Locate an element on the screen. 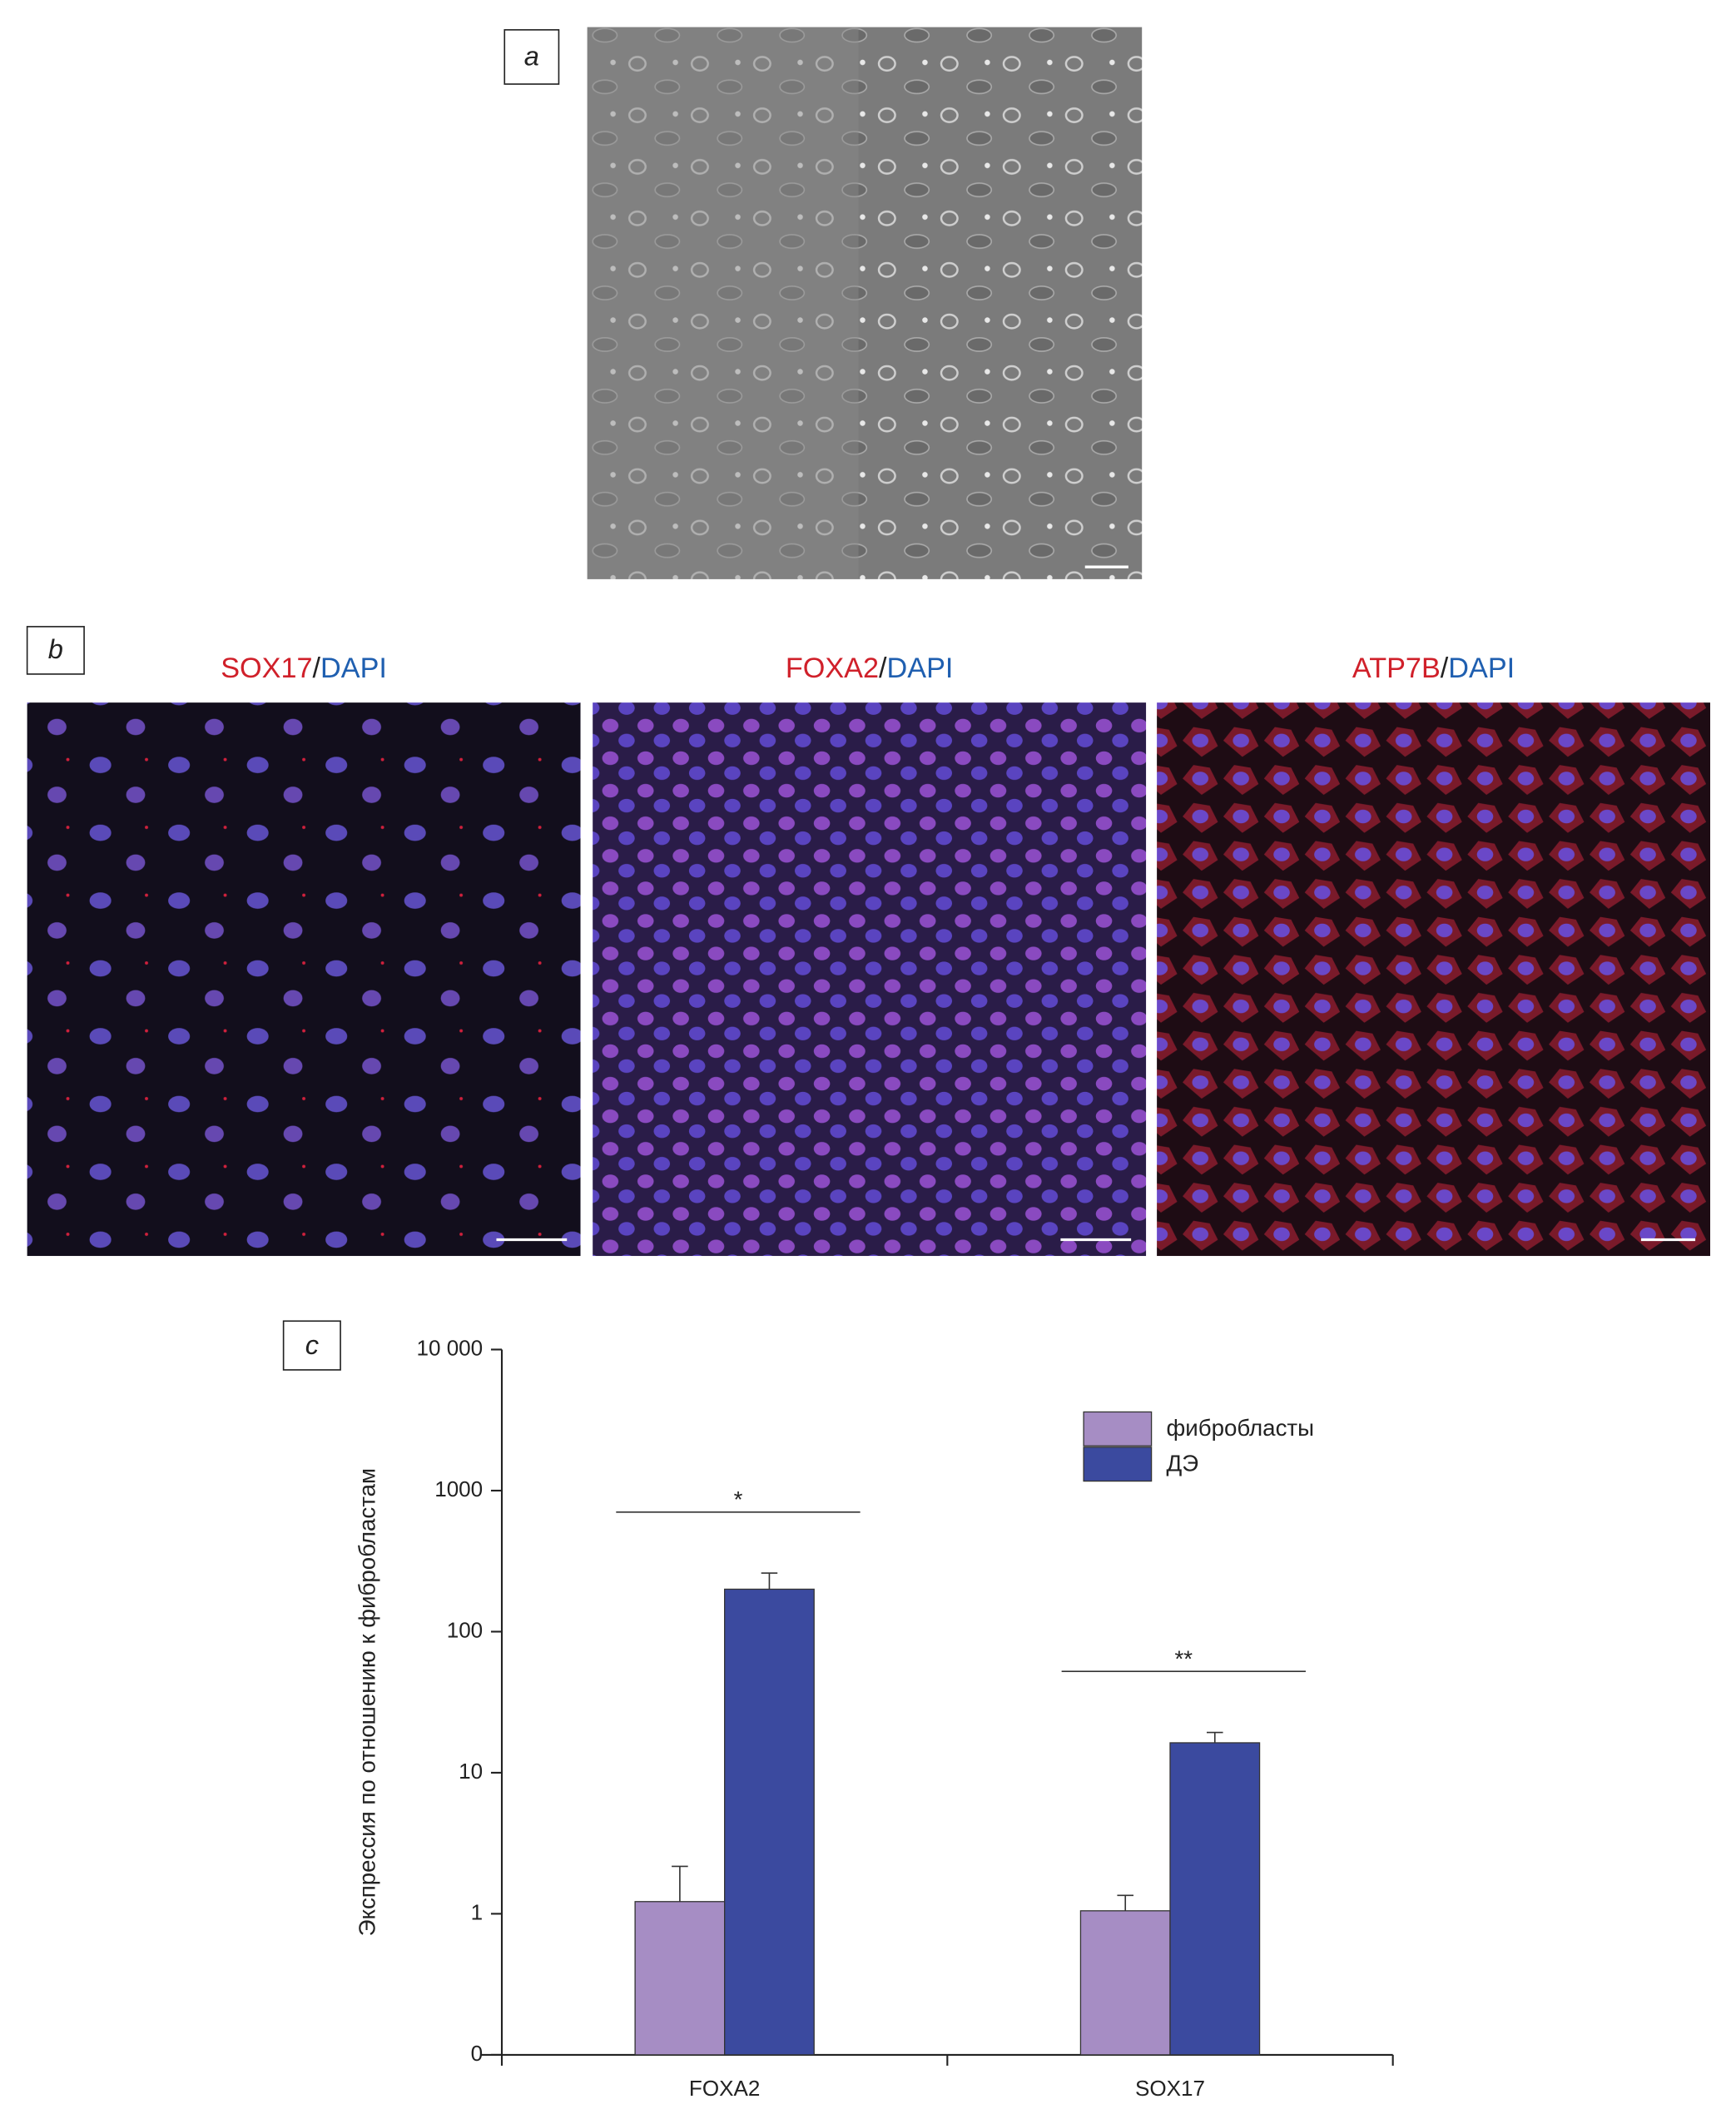 This screenshot has width=1736, height=2124. panel-label: b is located at coordinates (55, 649).